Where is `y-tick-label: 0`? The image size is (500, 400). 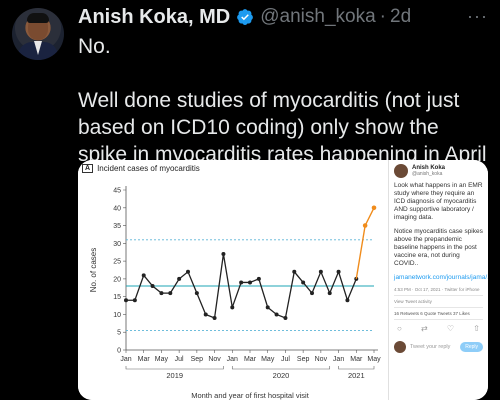
y-tick-label: 0 is located at coordinates (119, 351).